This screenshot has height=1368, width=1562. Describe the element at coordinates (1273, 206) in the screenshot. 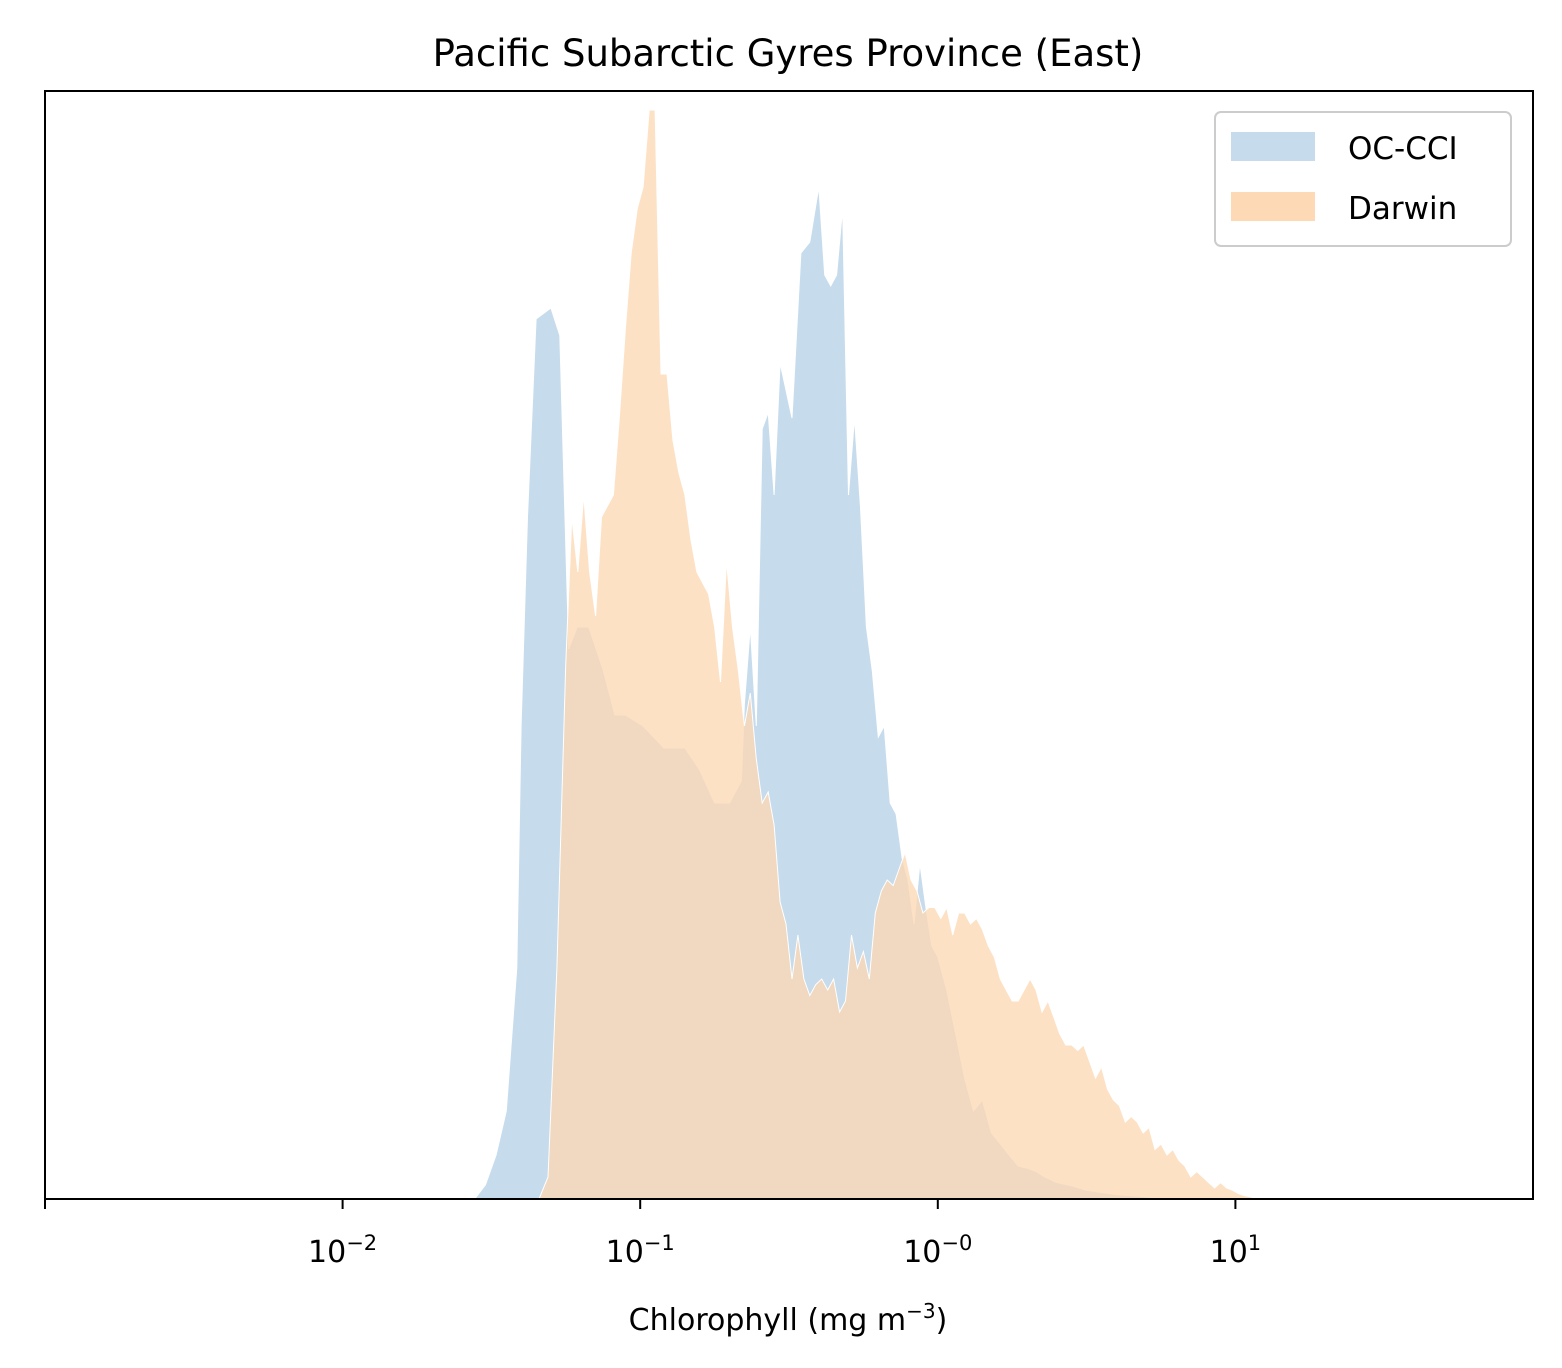

I see `legend-swatch-darwin` at that location.